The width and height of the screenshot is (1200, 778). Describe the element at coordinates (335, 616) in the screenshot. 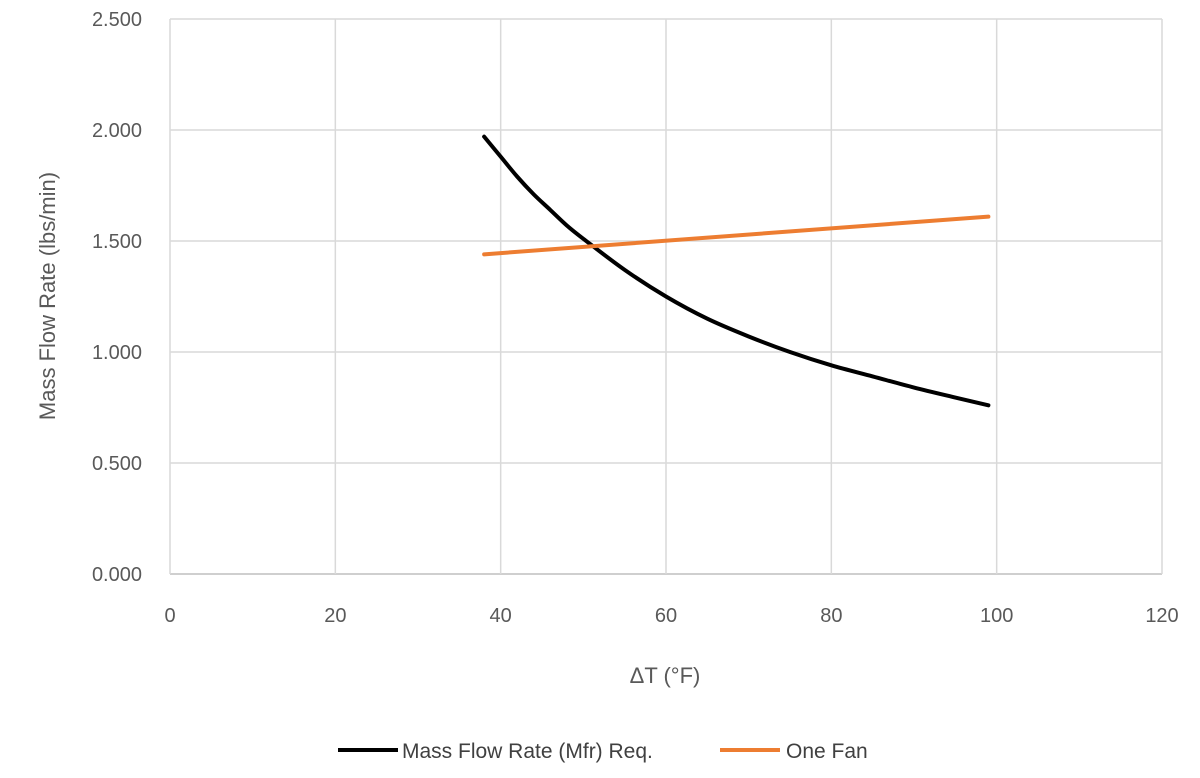

I see `x-tick-label: 20` at that location.